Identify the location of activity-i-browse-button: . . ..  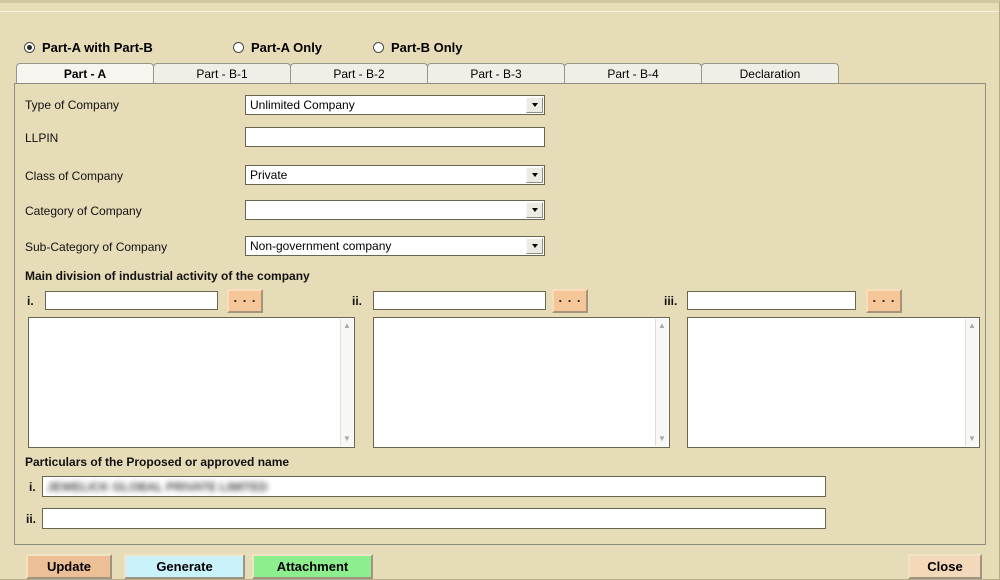
(245, 301).